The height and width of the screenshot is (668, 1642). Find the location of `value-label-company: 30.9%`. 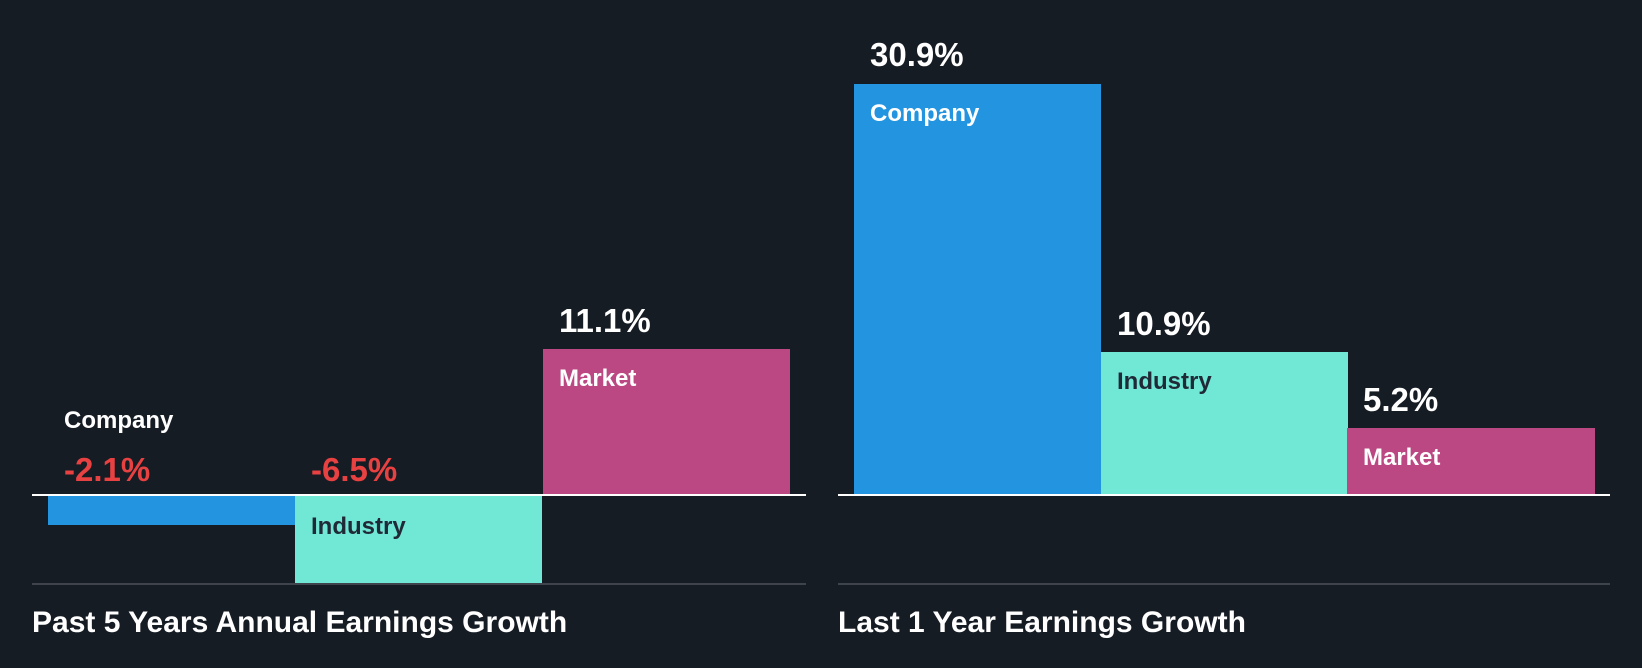

value-label-company: 30.9% is located at coordinates (917, 54).